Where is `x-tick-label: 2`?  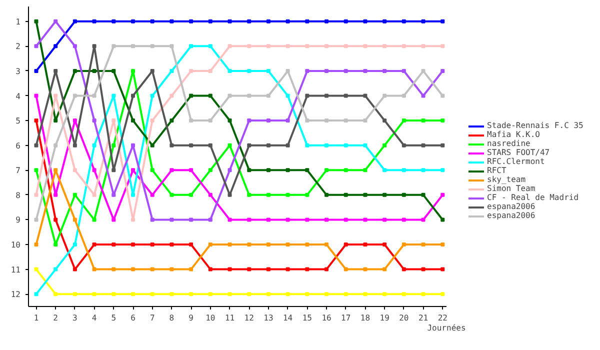 x-tick-label: 2 is located at coordinates (55, 318).